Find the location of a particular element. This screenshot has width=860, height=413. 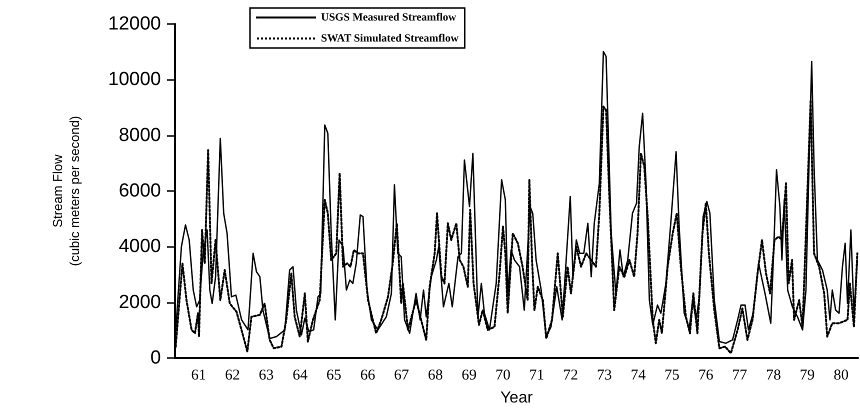

x-tick-label: 72 is located at coordinates (570, 376).